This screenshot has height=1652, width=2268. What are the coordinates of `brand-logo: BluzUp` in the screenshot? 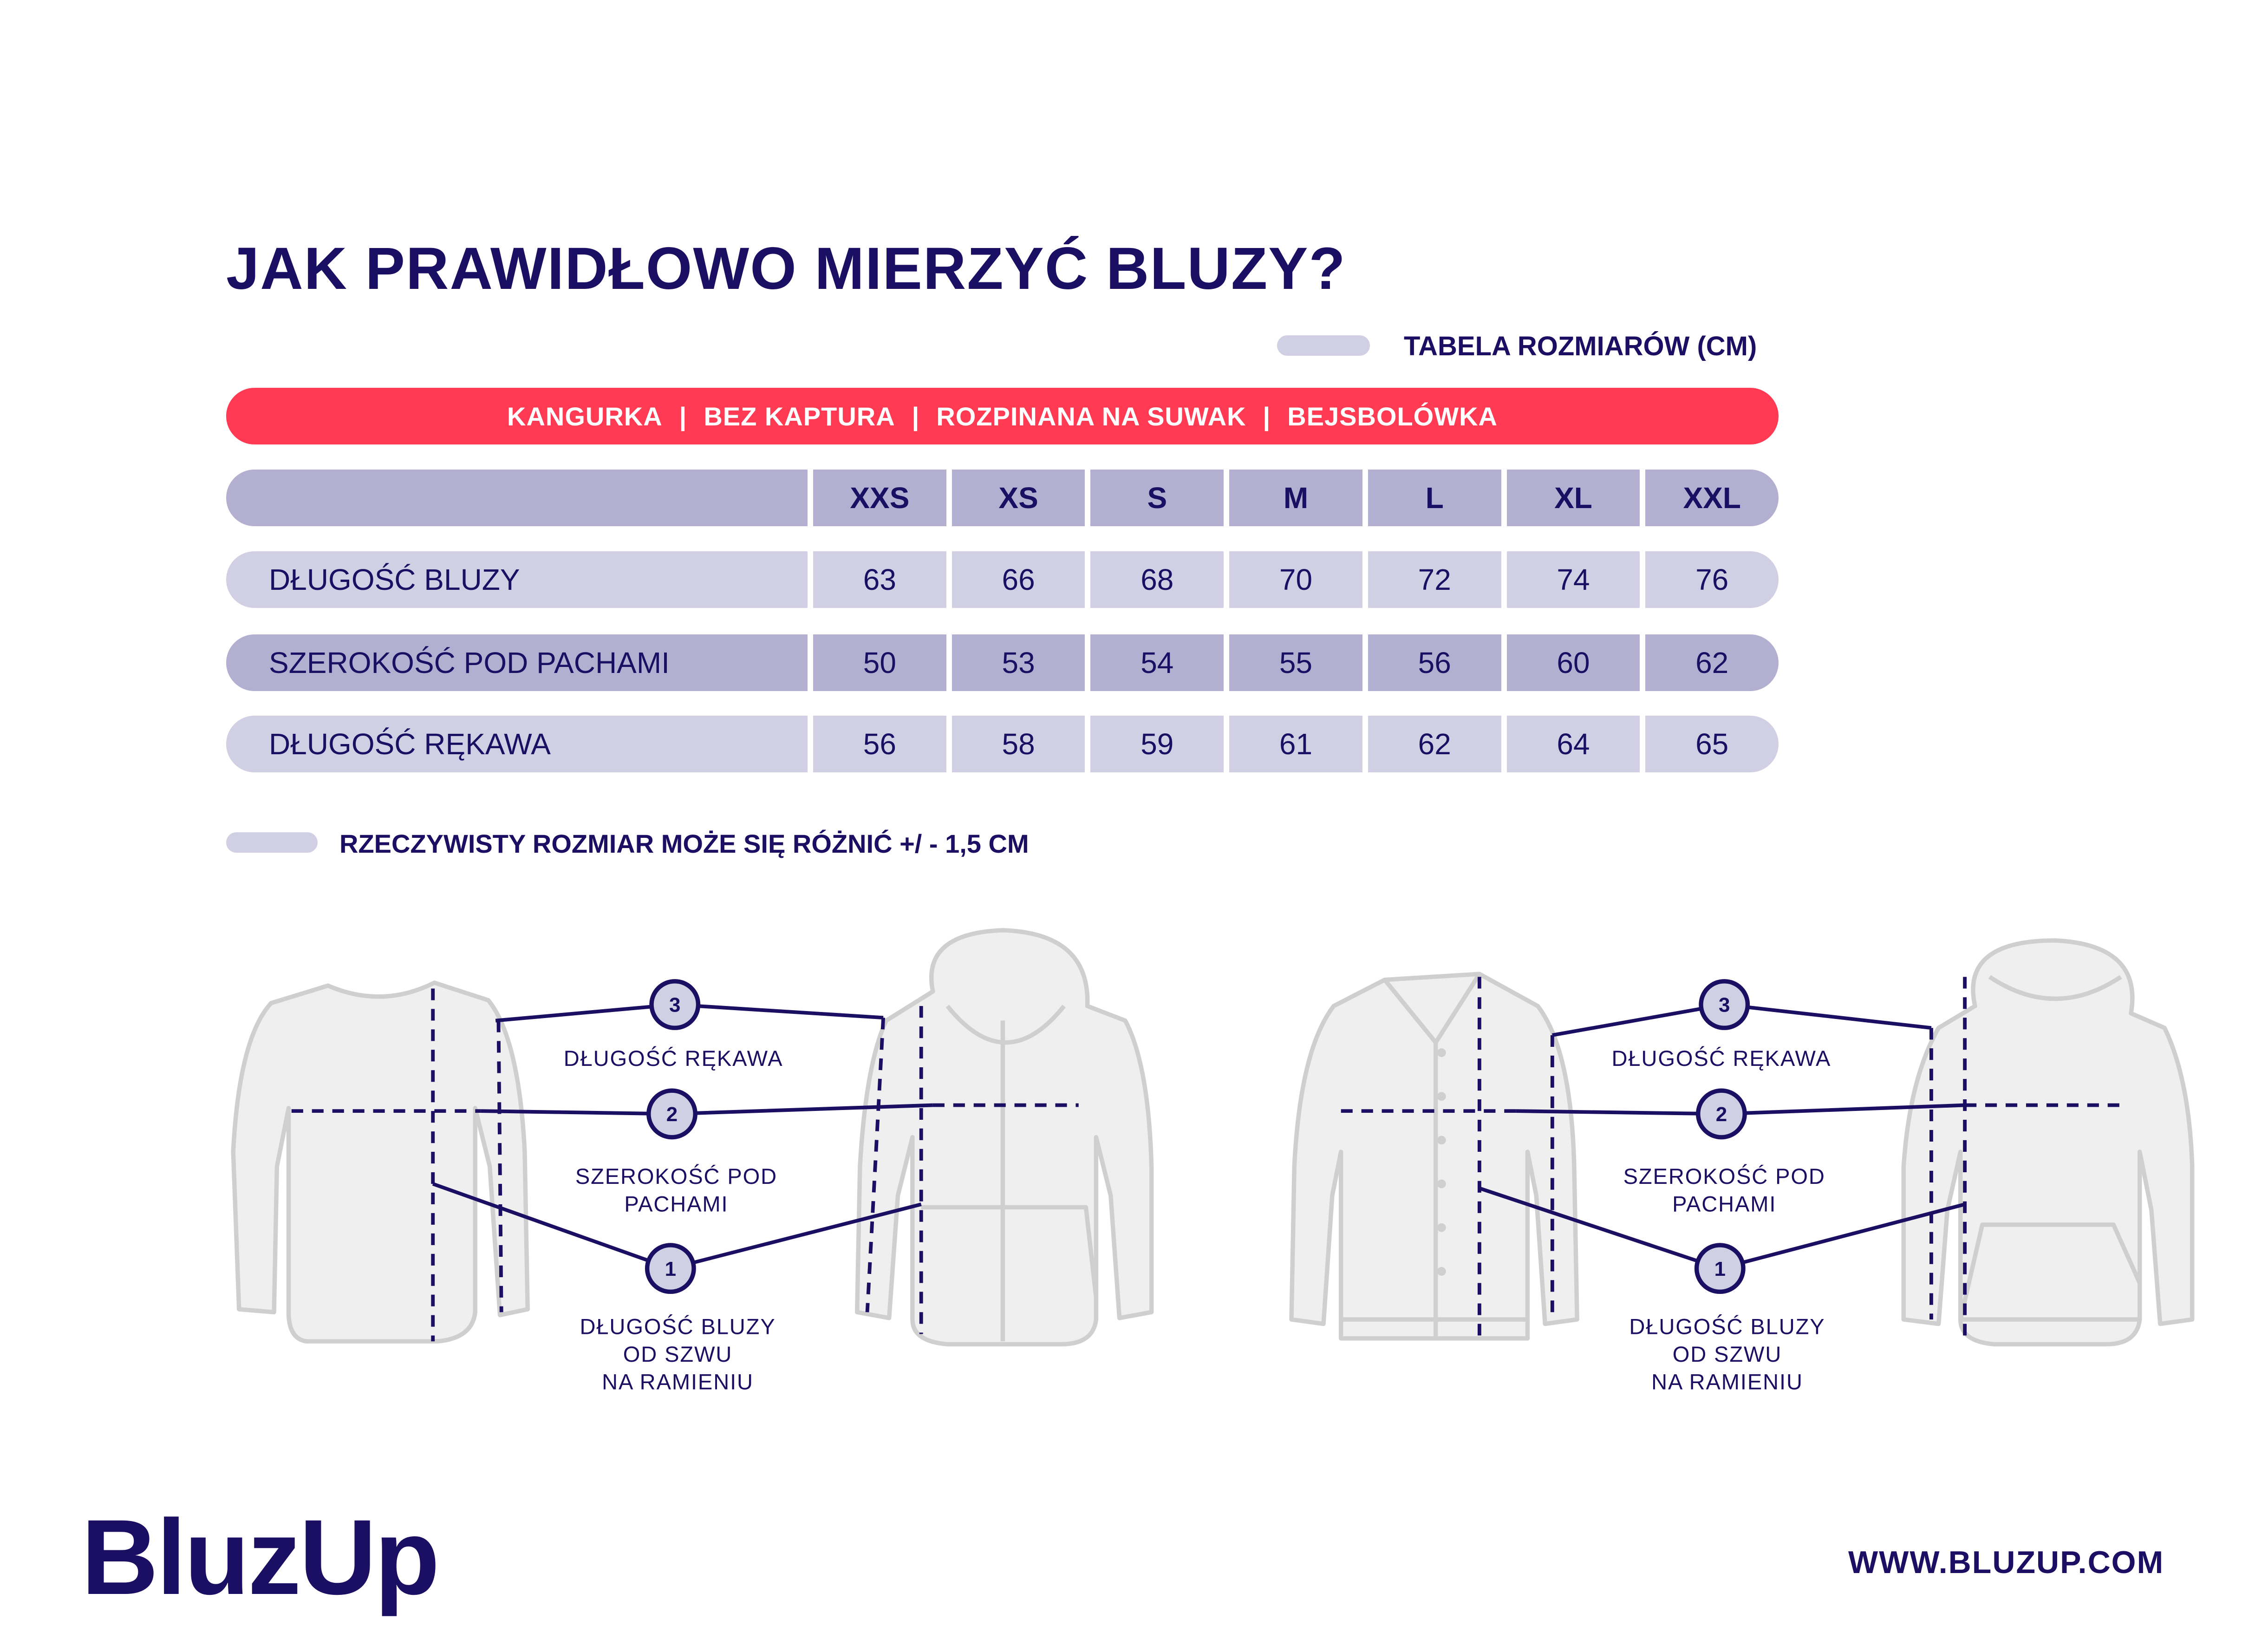 It's located at (260, 1557).